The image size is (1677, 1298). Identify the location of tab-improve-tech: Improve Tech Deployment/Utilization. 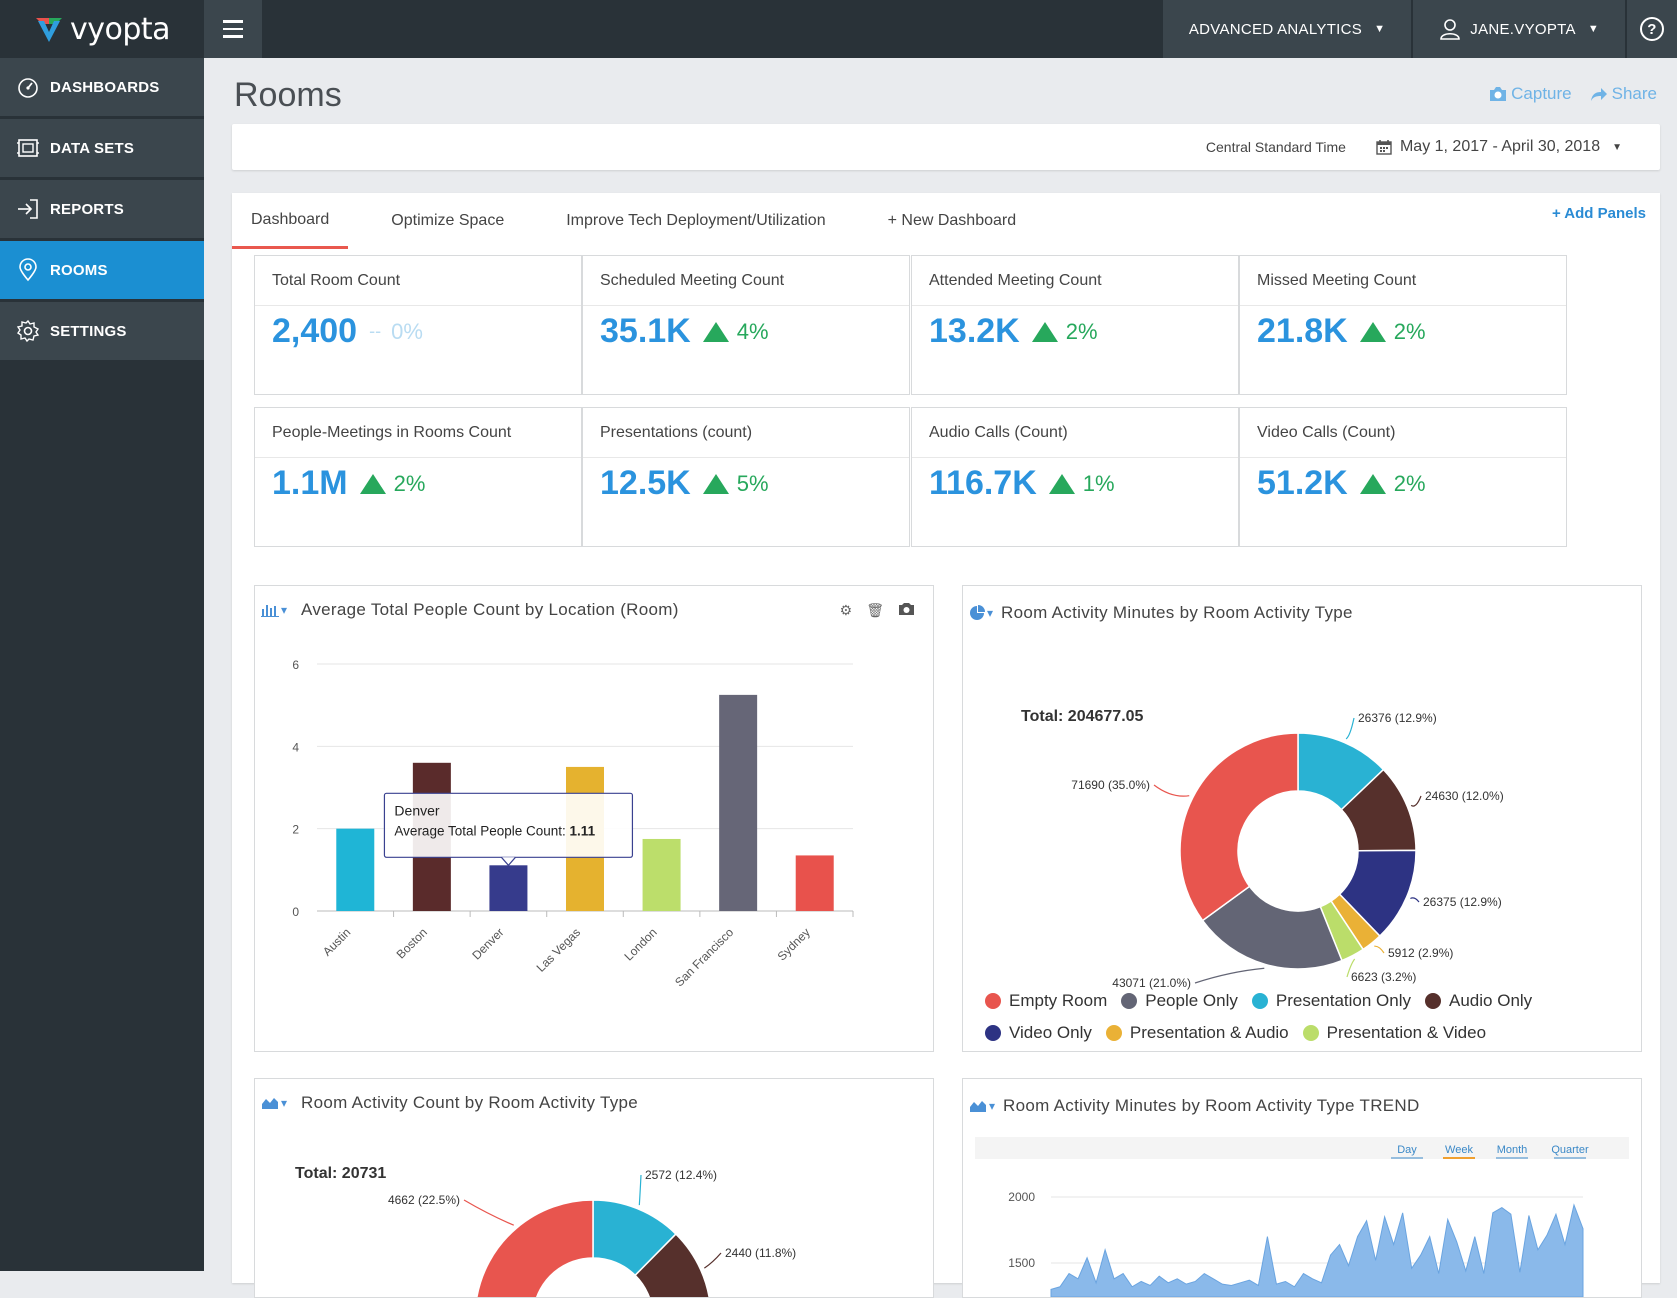
(696, 220).